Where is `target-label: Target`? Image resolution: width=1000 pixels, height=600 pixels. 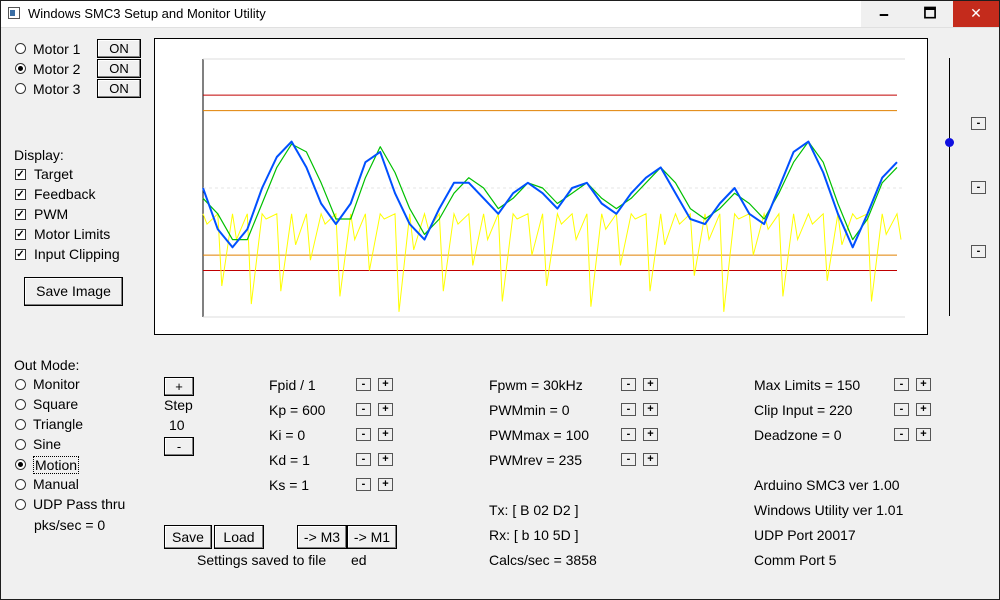 target-label: Target is located at coordinates (53, 174).